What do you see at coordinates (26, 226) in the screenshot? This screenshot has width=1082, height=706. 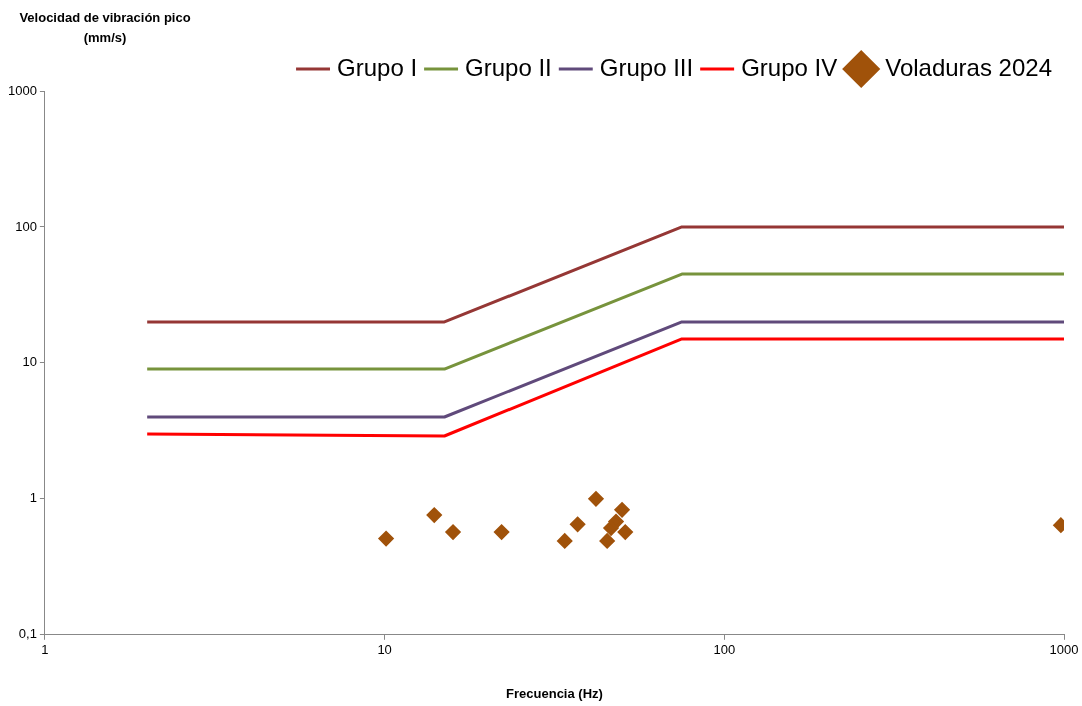 I see `y-tick-label: 100` at bounding box center [26, 226].